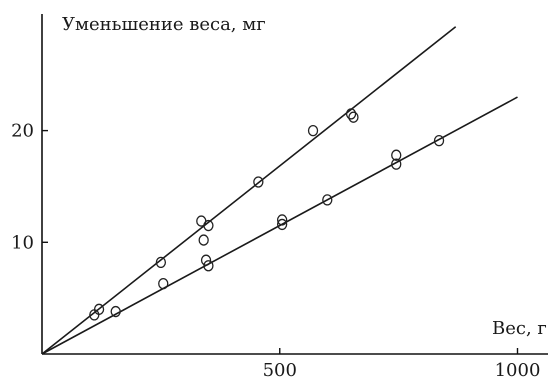 The image size is (553, 380). Describe the element at coordinates (22, 131) in the screenshot. I see `y-tick-label-1: 20` at that location.